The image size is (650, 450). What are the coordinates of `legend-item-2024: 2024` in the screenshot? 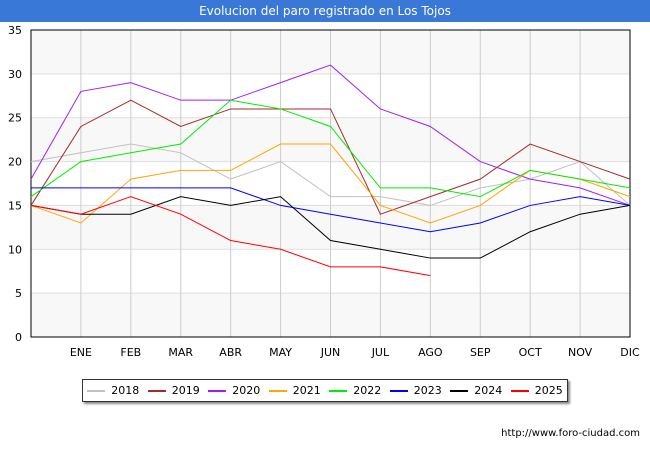 It's located at (476, 390).